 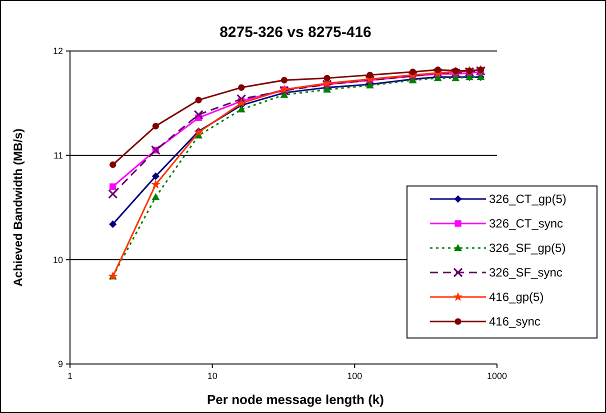 What do you see at coordinates (527, 199) in the screenshot?
I see `legend-label: 326_CT_gp(5)` at bounding box center [527, 199].